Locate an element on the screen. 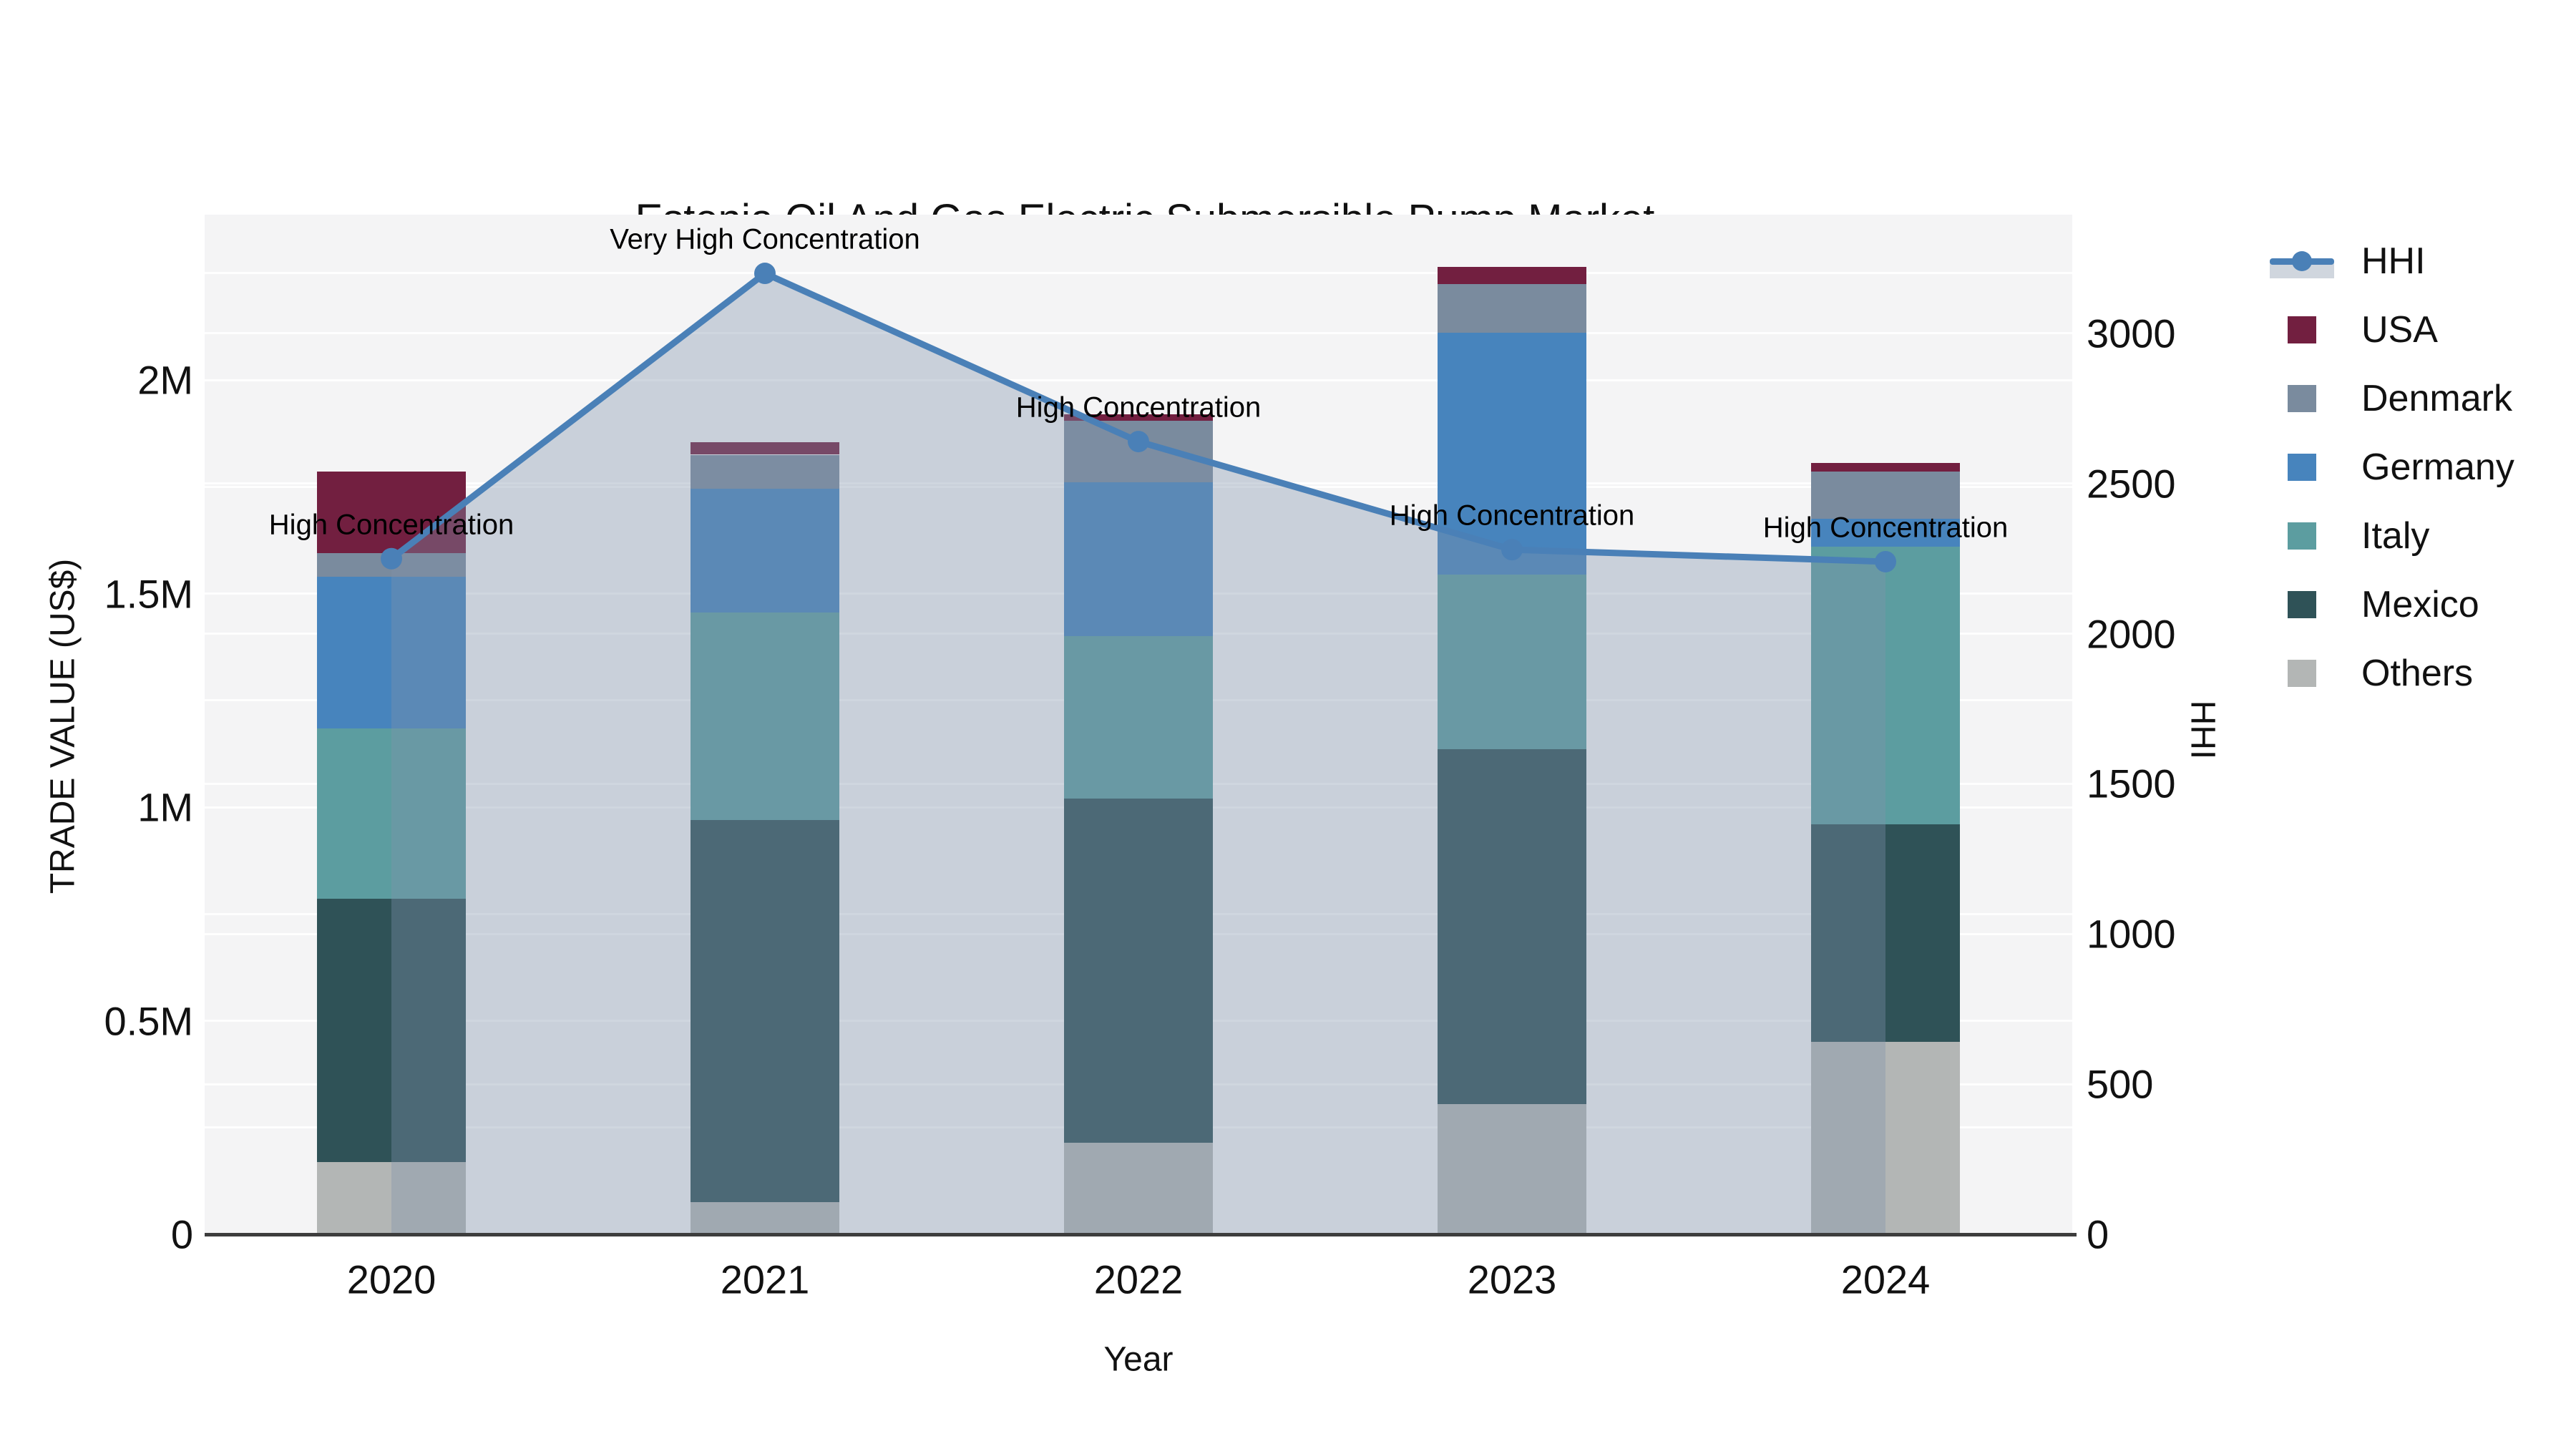 Image resolution: width=2576 pixels, height=1449 pixels. annotation-2022: High Concentration is located at coordinates (1138, 407).